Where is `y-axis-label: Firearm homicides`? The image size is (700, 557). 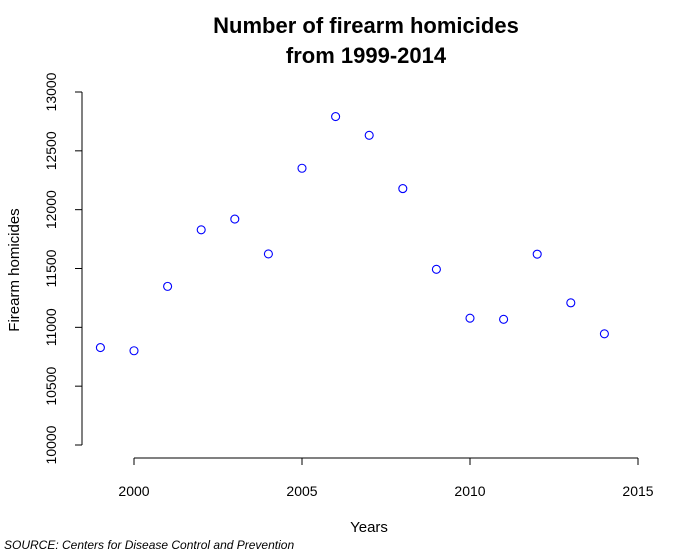 y-axis-label: Firearm homicides is located at coordinates (14, 269).